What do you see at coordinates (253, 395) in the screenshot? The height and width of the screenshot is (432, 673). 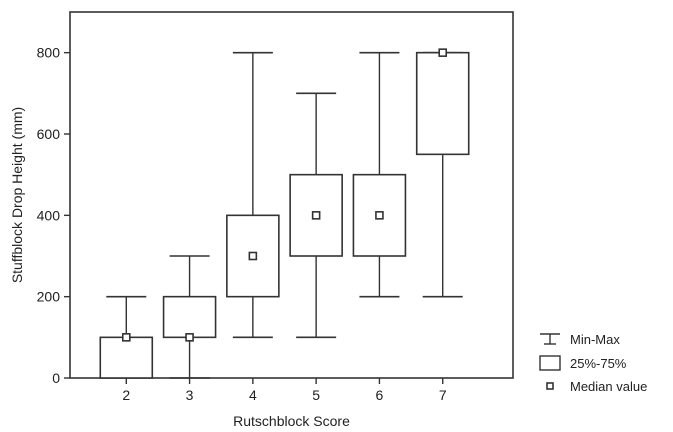 I see `x-tick-label: 4` at bounding box center [253, 395].